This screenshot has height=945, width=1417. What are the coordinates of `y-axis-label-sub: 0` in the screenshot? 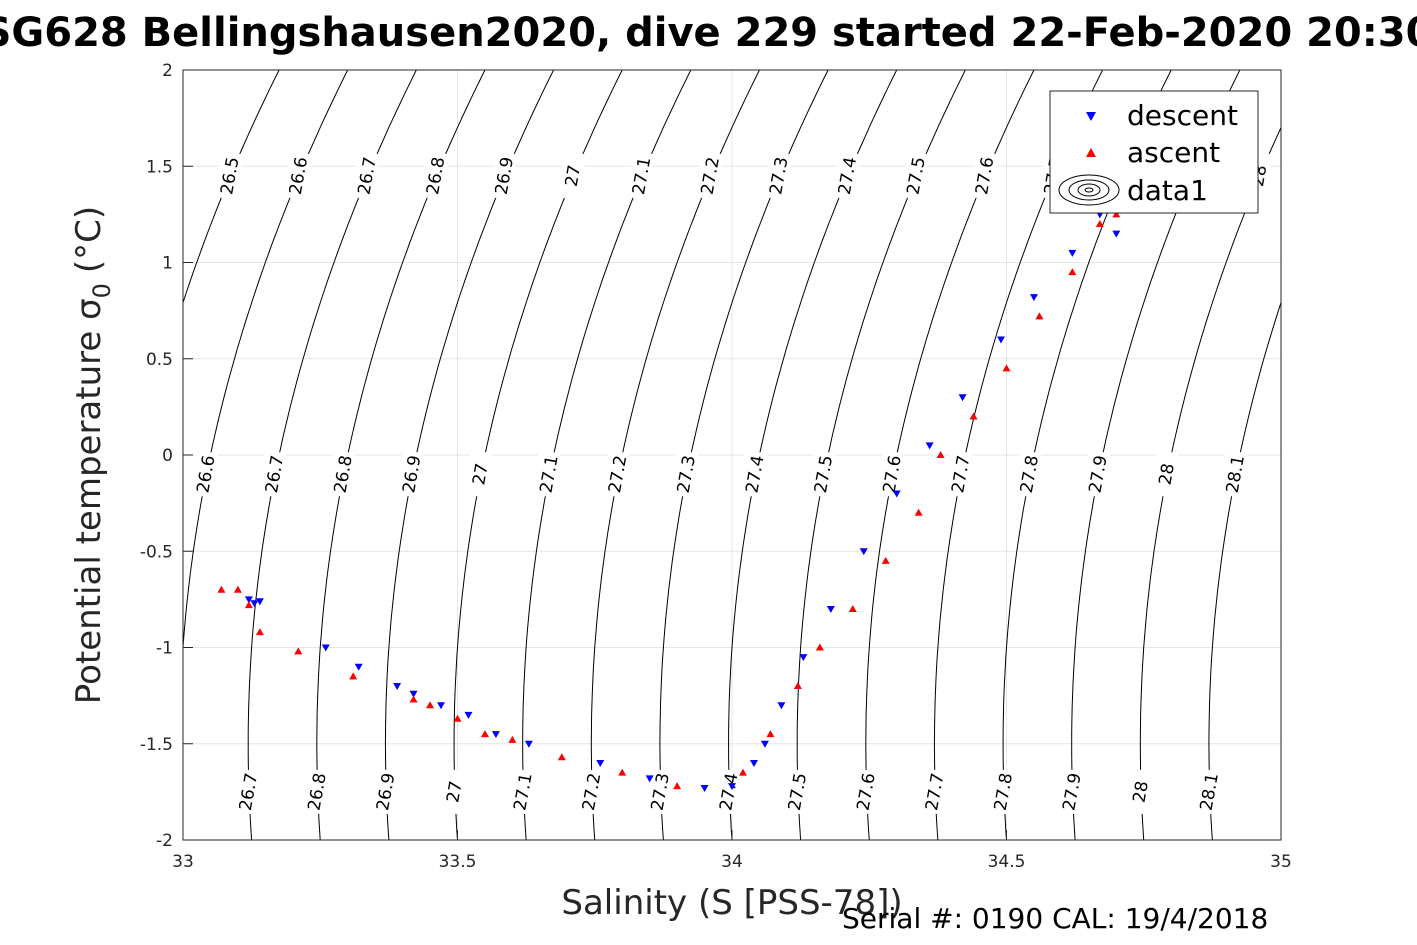 It's located at (102, 290).